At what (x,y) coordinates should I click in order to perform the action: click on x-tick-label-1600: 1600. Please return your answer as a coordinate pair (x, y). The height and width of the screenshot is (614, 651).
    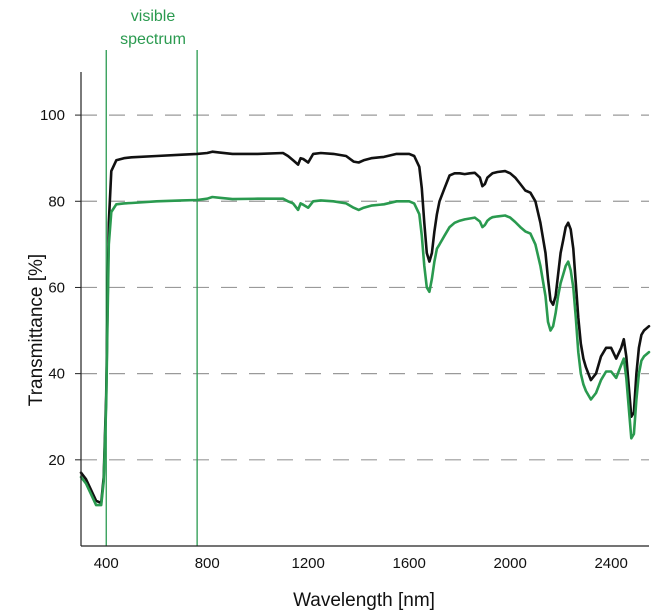
    Looking at the image, I should click on (408, 563).